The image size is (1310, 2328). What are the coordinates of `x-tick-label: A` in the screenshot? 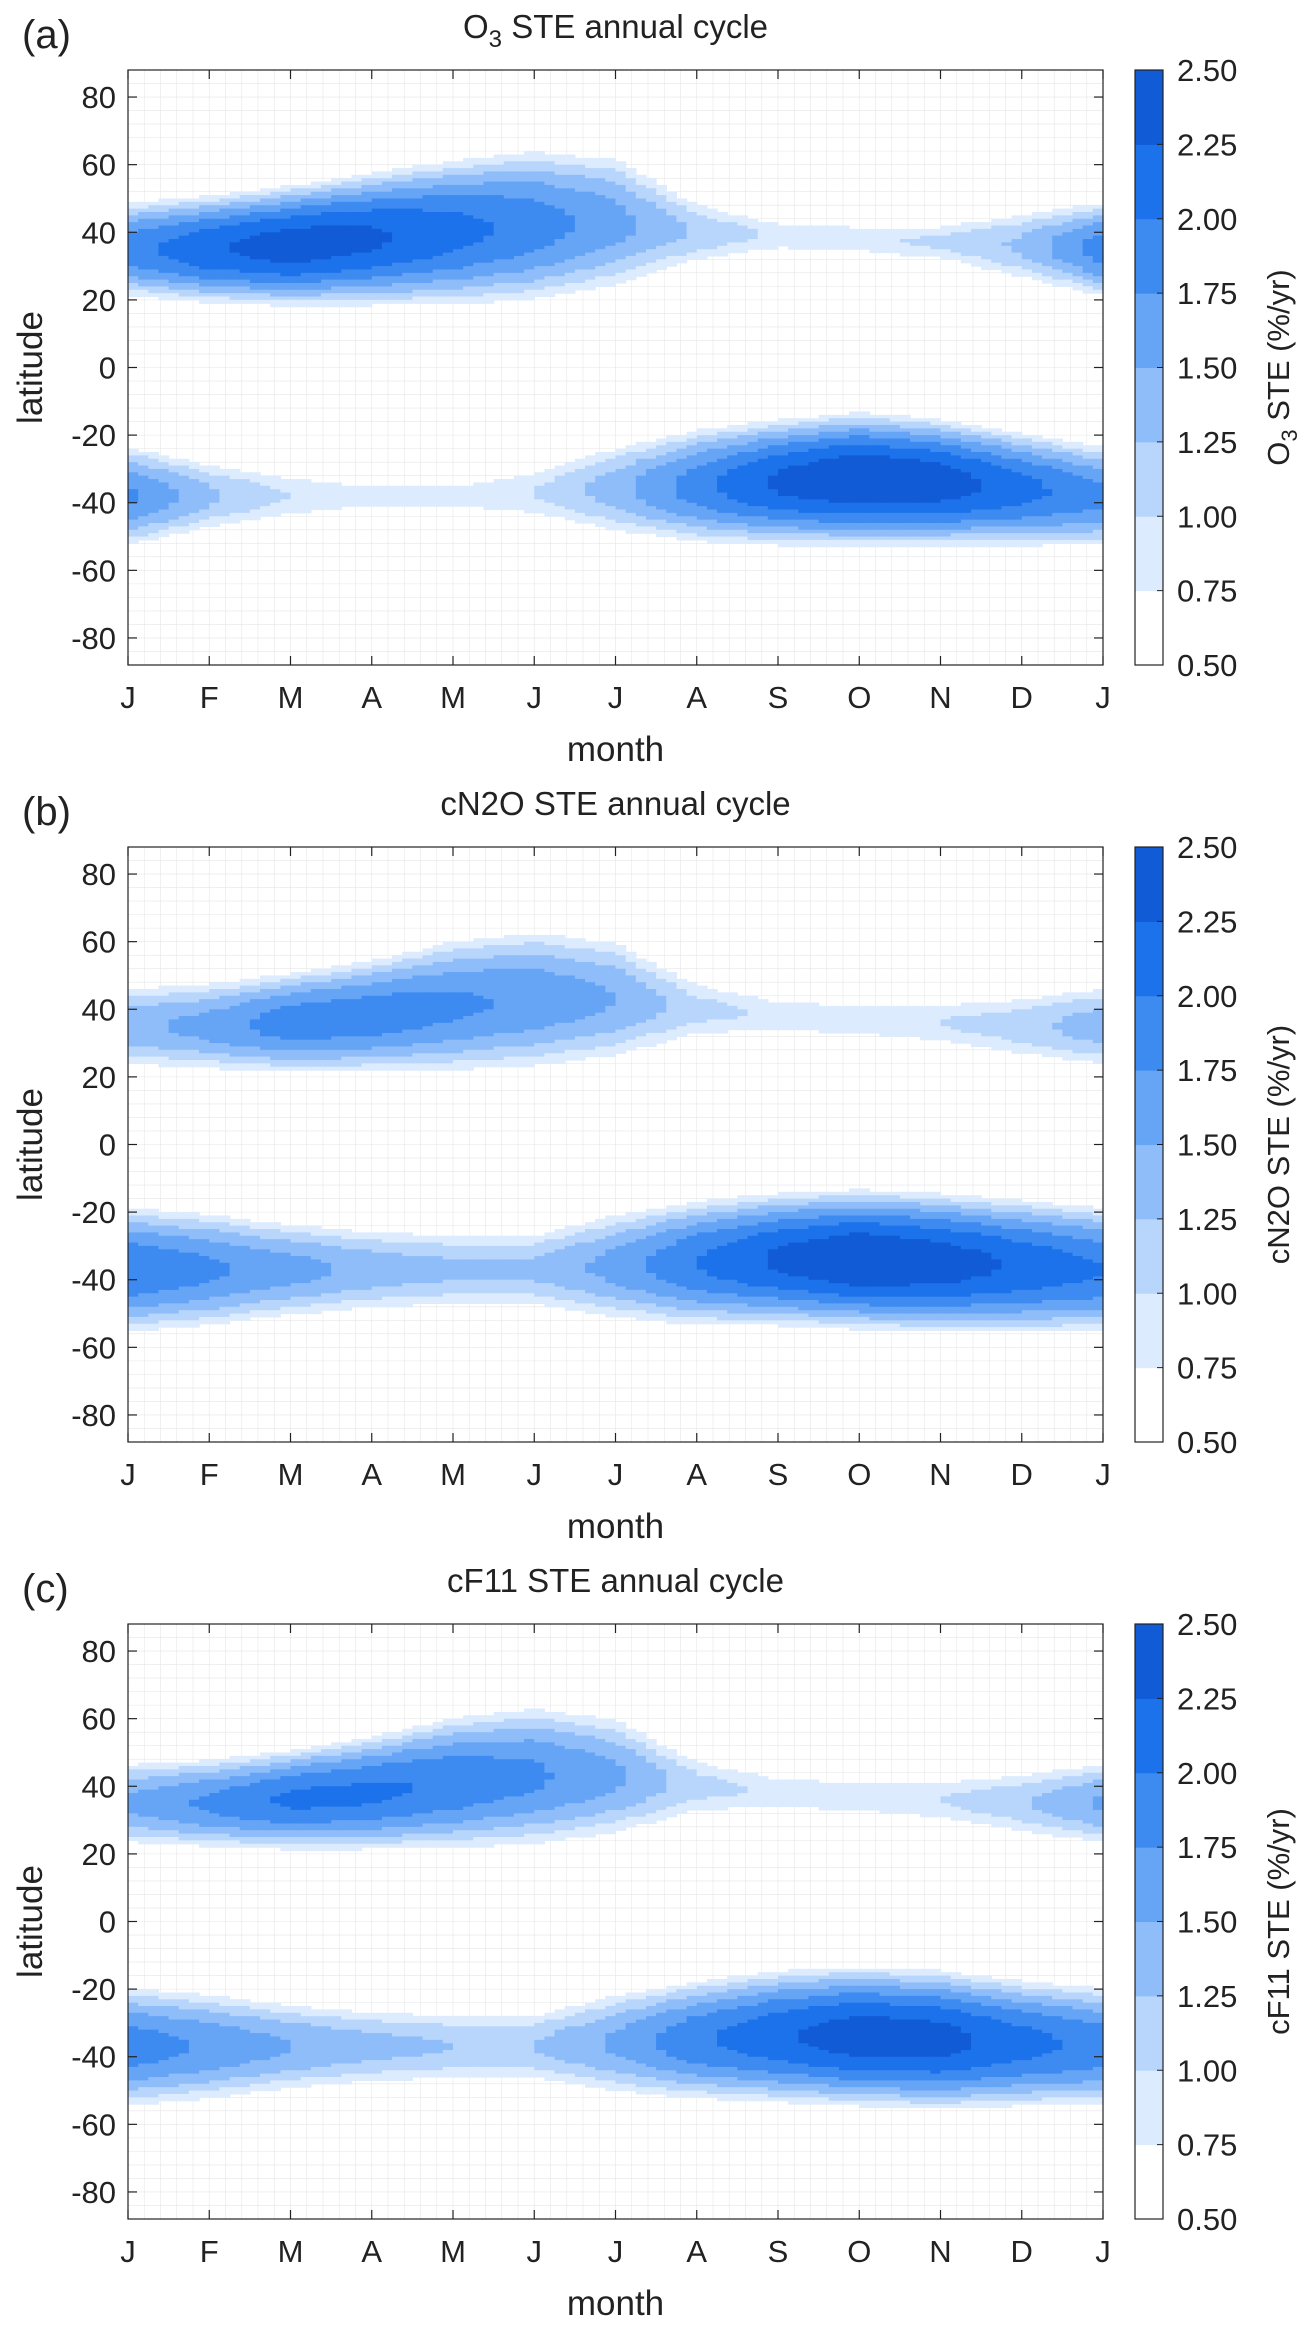 It's located at (696, 697).